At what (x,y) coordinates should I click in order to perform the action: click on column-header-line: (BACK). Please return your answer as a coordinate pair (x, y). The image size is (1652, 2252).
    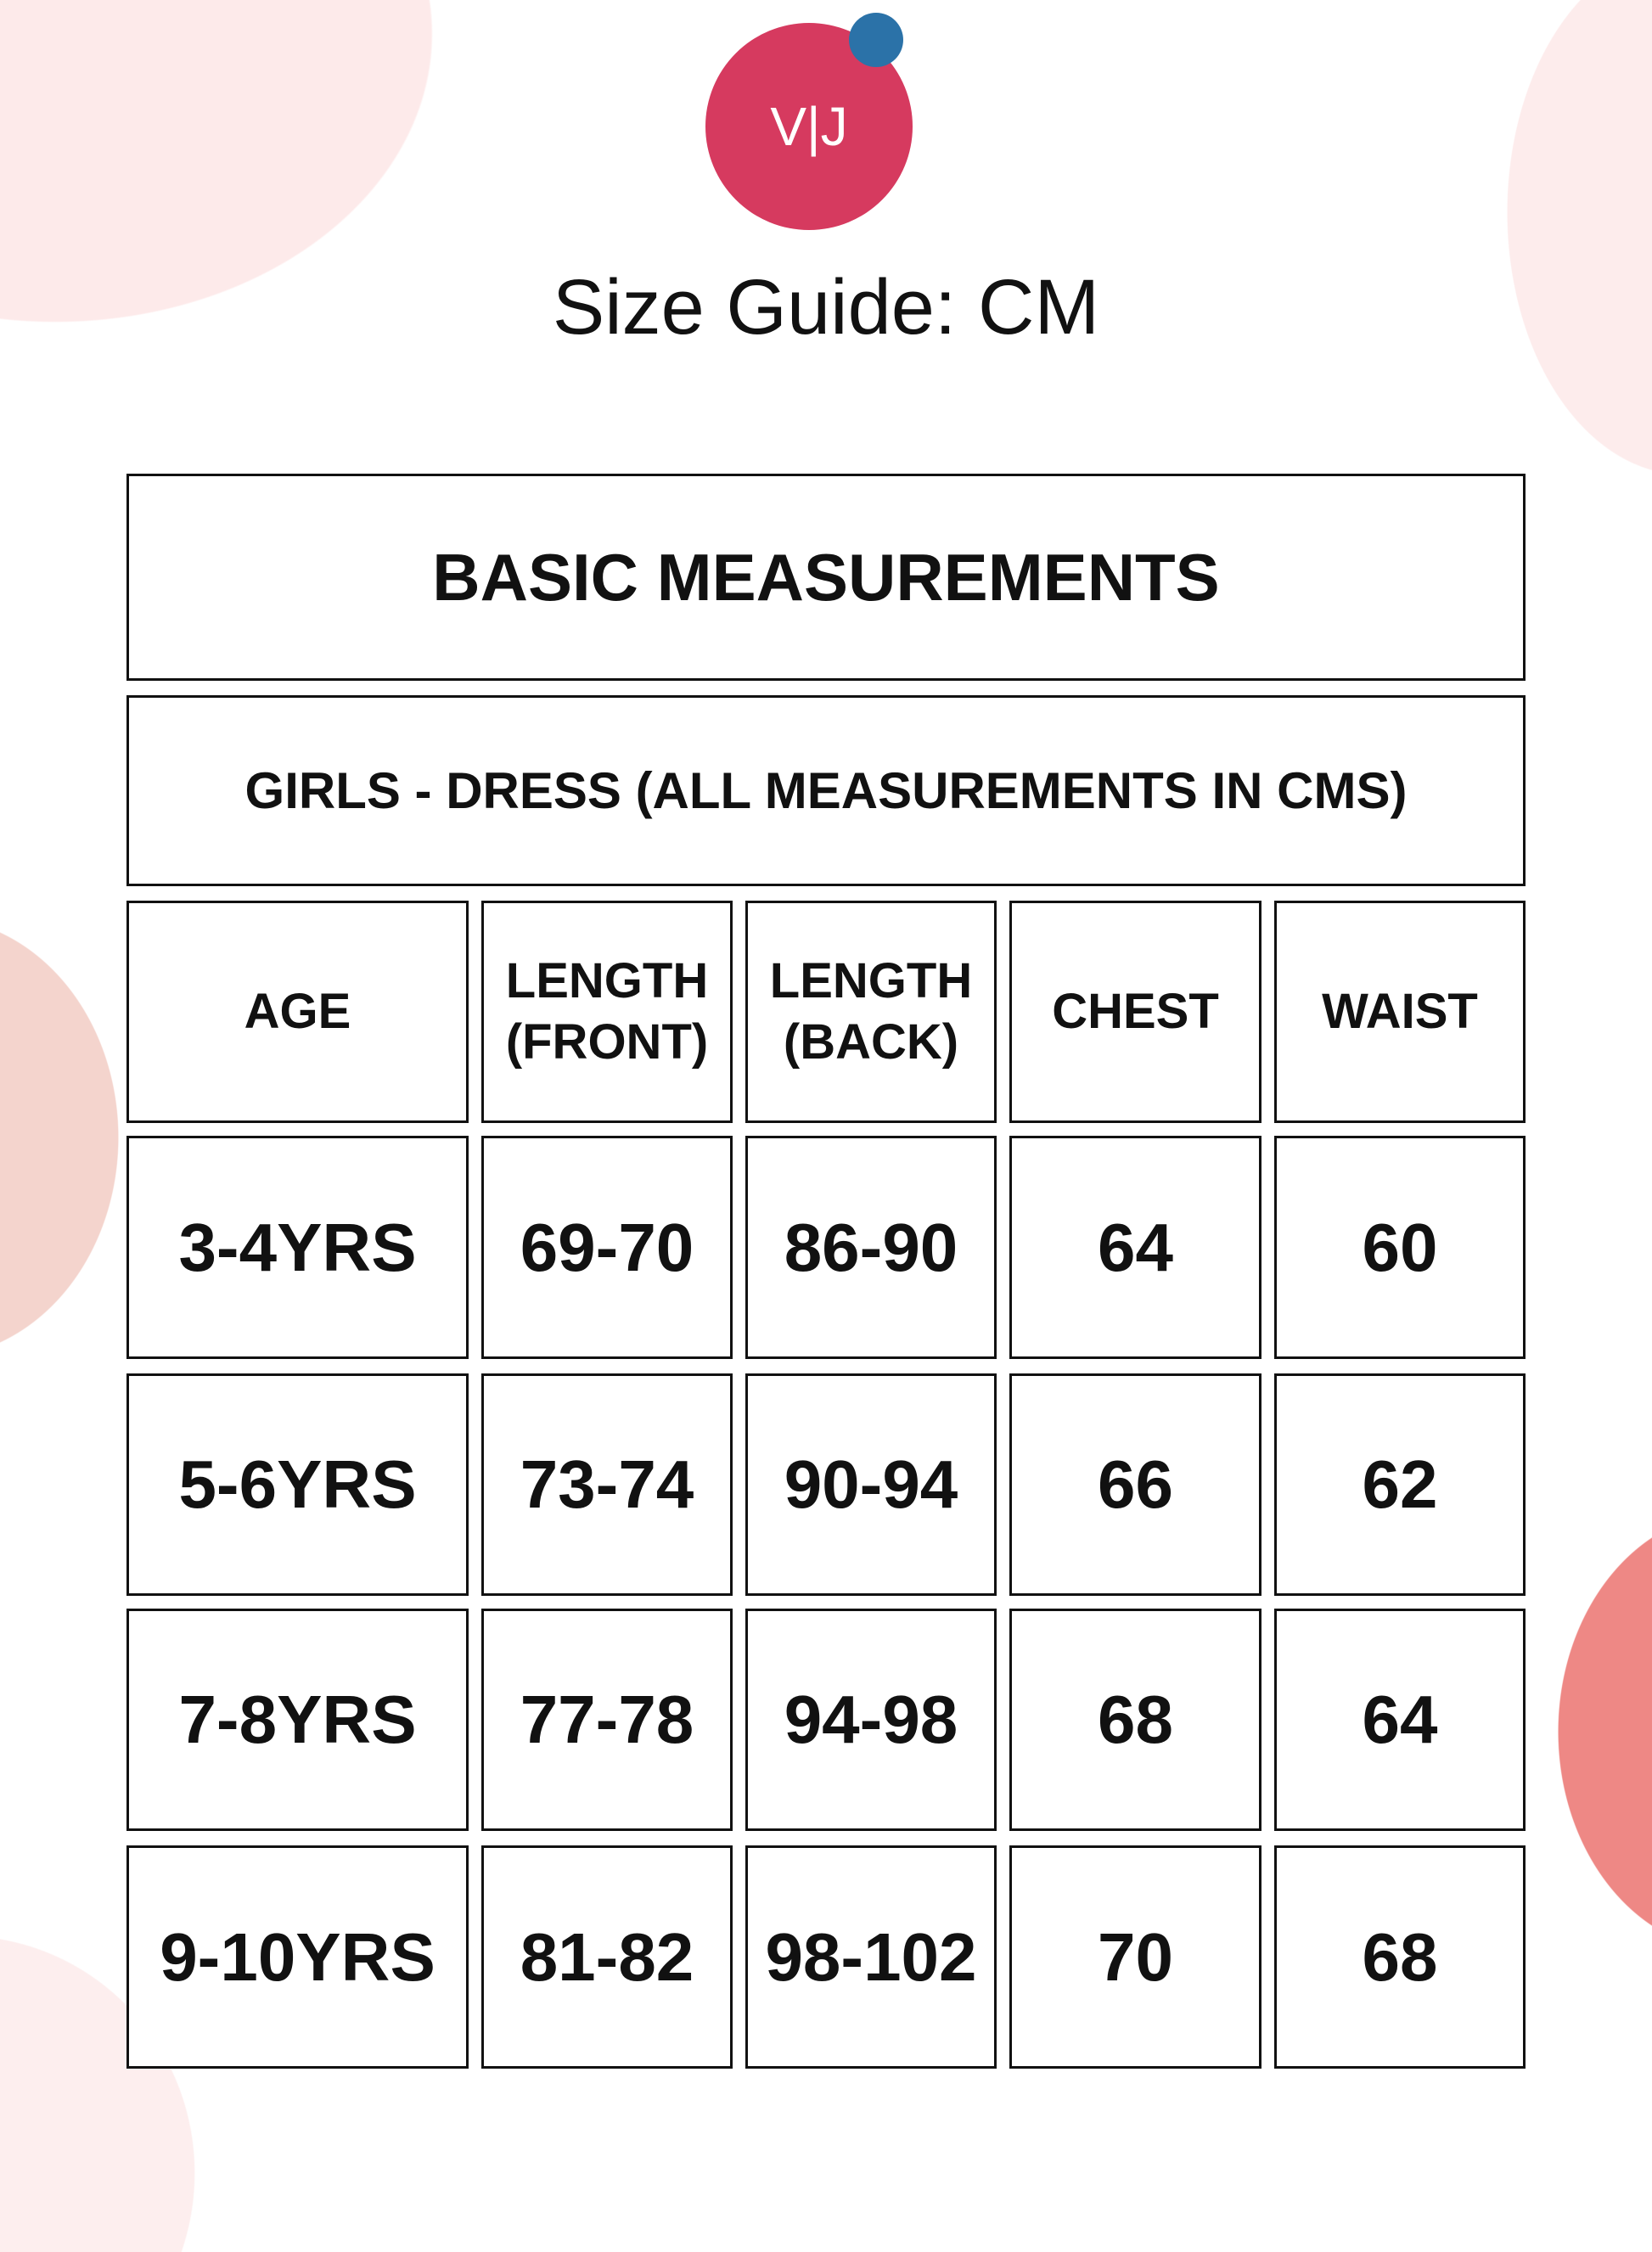
    Looking at the image, I should click on (871, 1042).